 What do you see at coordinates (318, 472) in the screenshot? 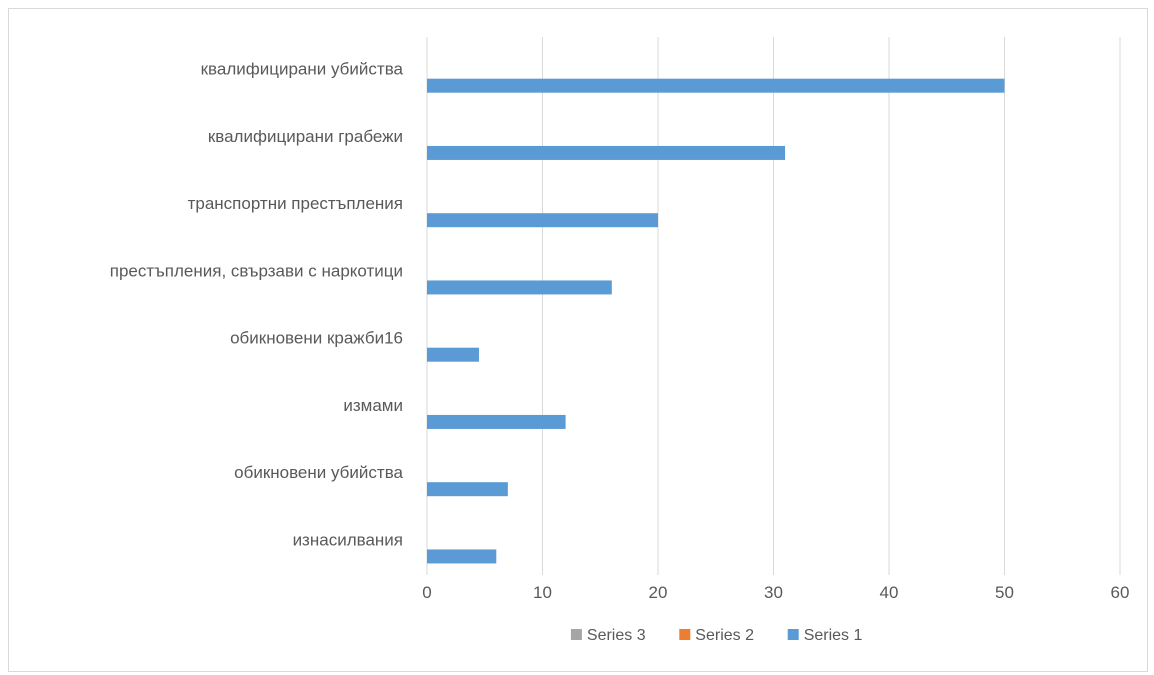
I see `category-label-7: обикновени убийства` at bounding box center [318, 472].